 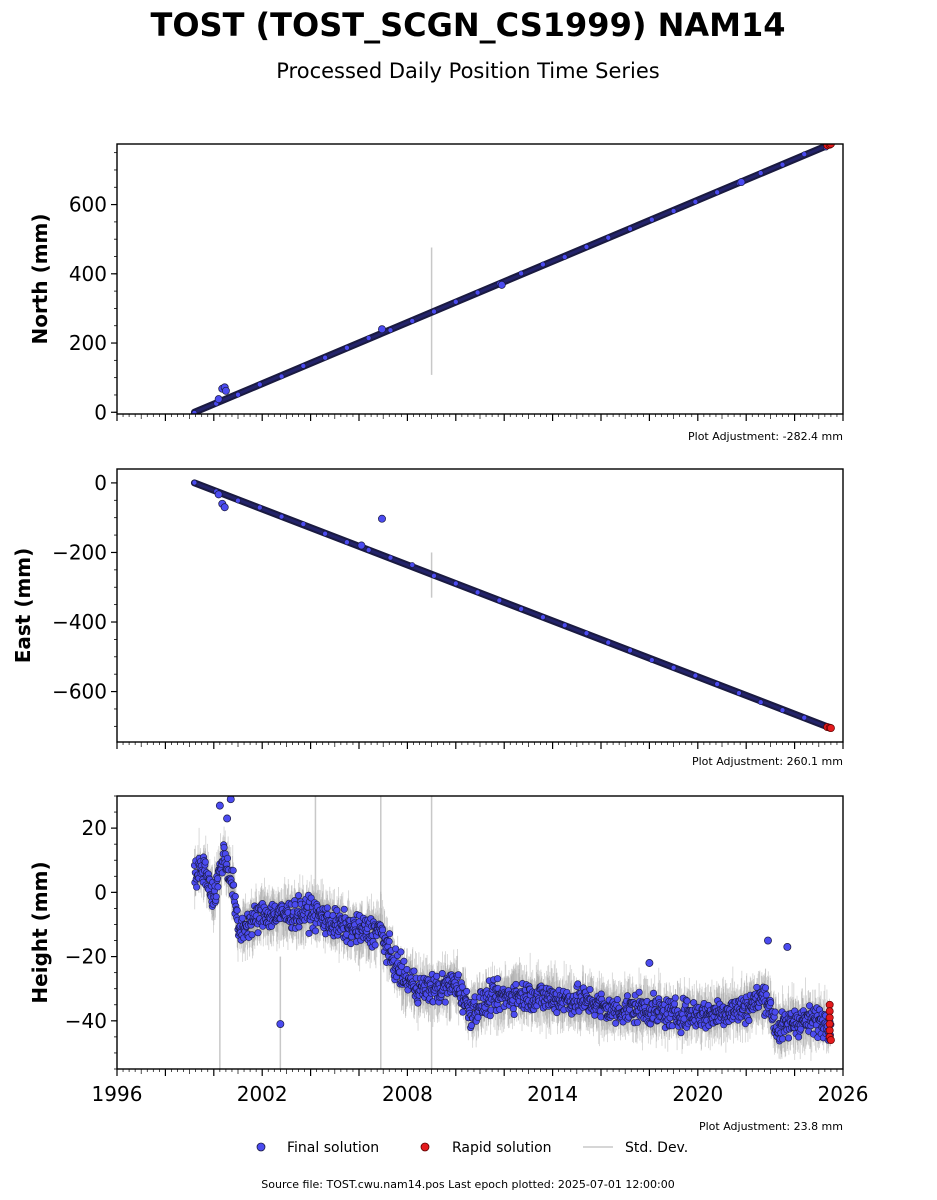 What do you see at coordinates (425, 1147) in the screenshot?
I see `legend-rapid-marker` at bounding box center [425, 1147].